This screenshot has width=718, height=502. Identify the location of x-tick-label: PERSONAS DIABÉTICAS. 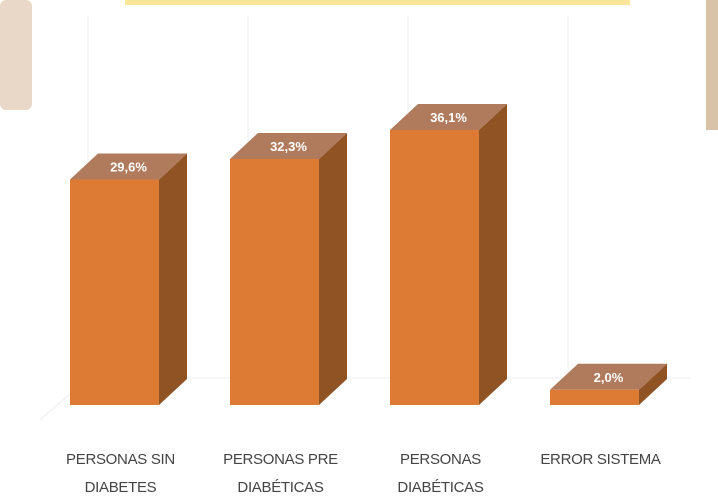
(440, 473).